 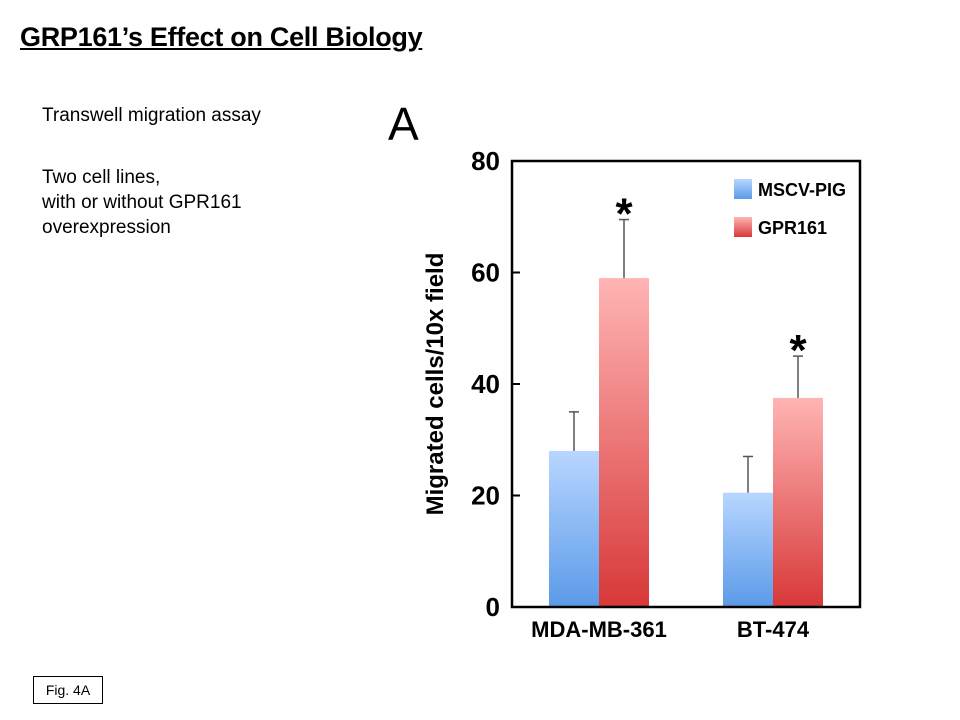 What do you see at coordinates (485, 384) in the screenshot?
I see `y-tick-label: 40` at bounding box center [485, 384].